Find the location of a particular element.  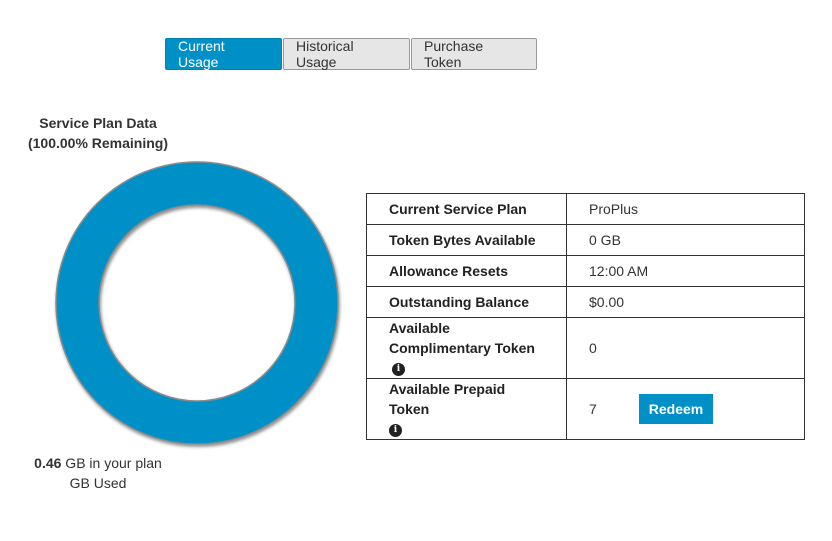

table-row: Token Bytes Available 0 GB is located at coordinates (585, 240).